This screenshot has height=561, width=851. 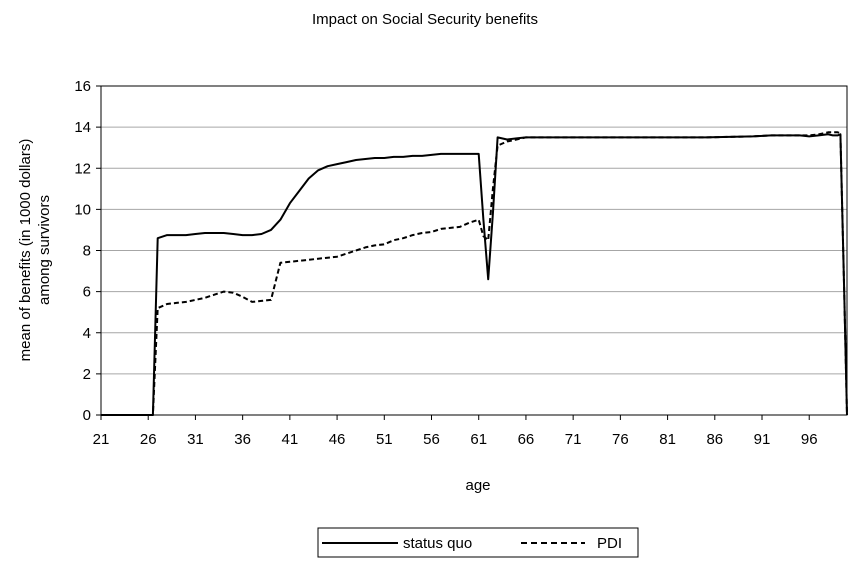 What do you see at coordinates (82, 127) in the screenshot?
I see `y-tick-label: 14` at bounding box center [82, 127].